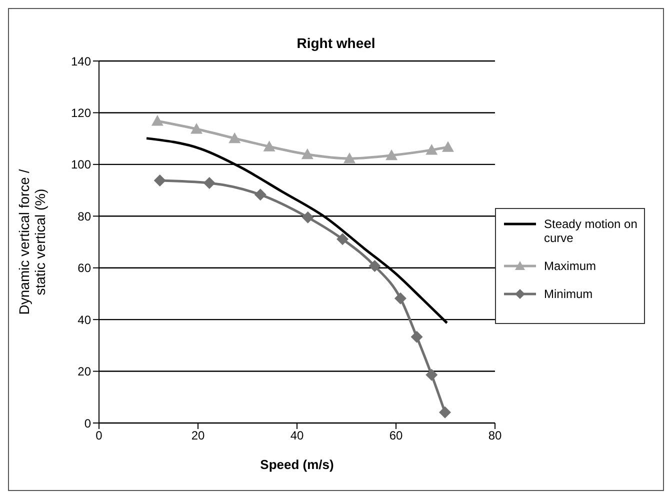 The width and height of the screenshot is (672, 499). What do you see at coordinates (568, 294) in the screenshot?
I see `legend-label: Minimum` at bounding box center [568, 294].